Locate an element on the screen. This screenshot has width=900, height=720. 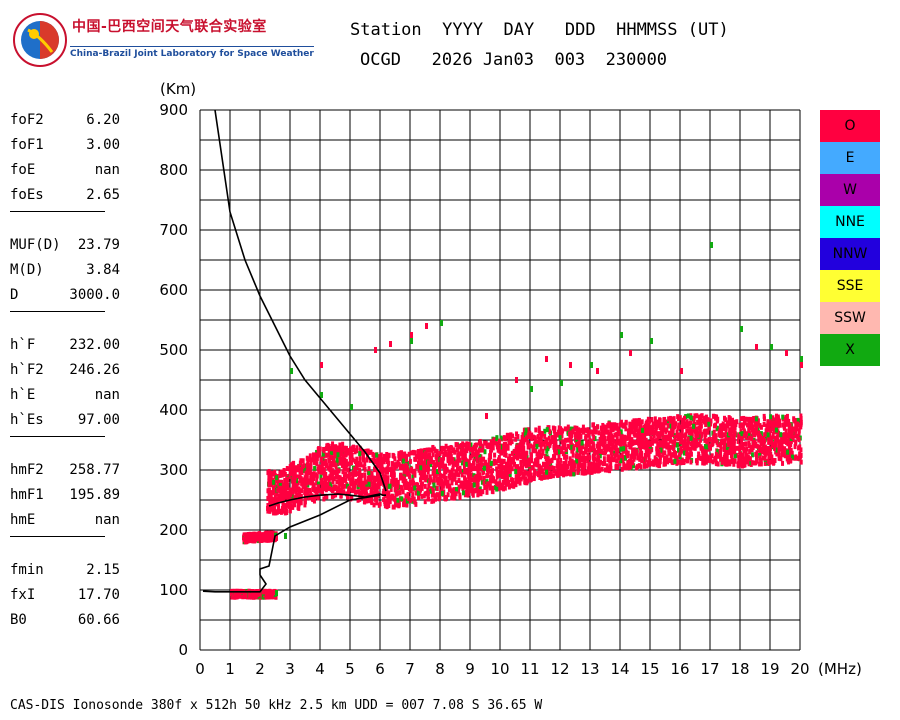
param-value: 3000.0 is located at coordinates (94, 295).